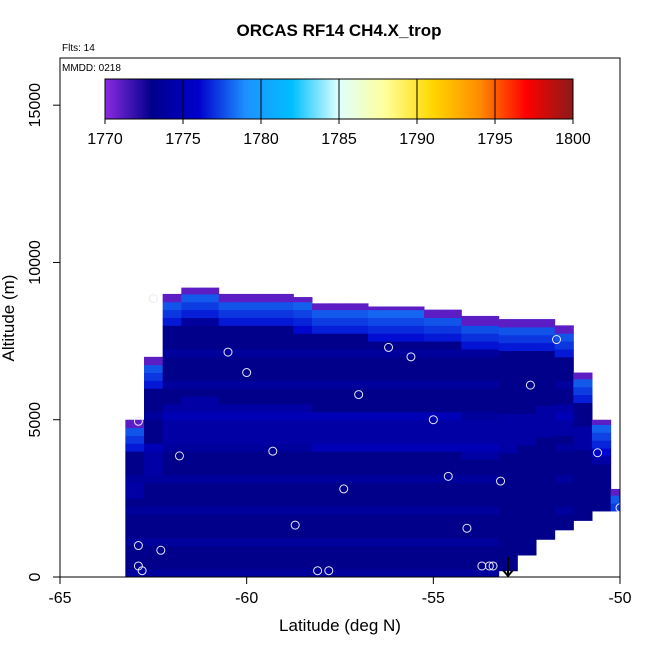 The height and width of the screenshot is (650, 650). I want to click on x-tick-label: -50, so click(619, 598).